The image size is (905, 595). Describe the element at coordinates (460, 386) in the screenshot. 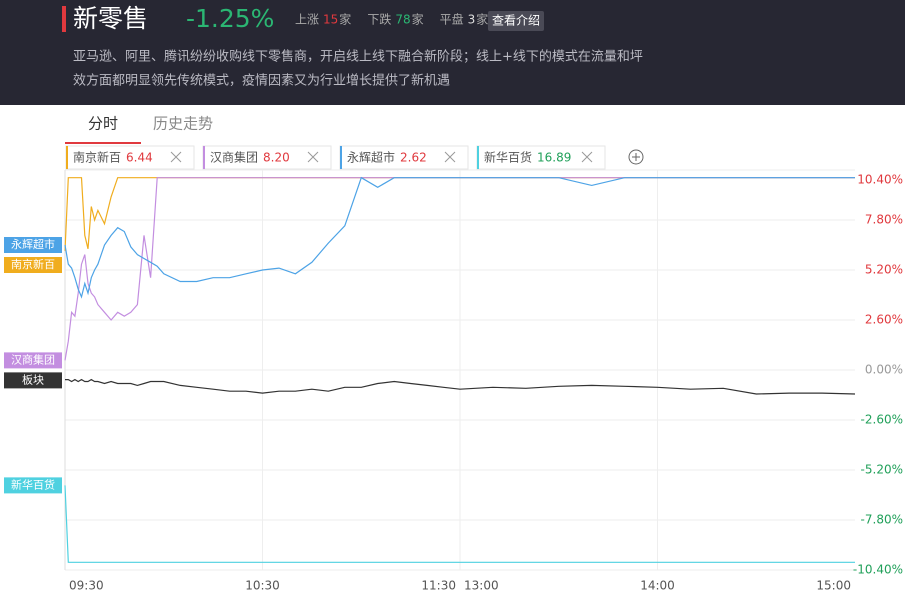

I see `benchmark-line` at that location.